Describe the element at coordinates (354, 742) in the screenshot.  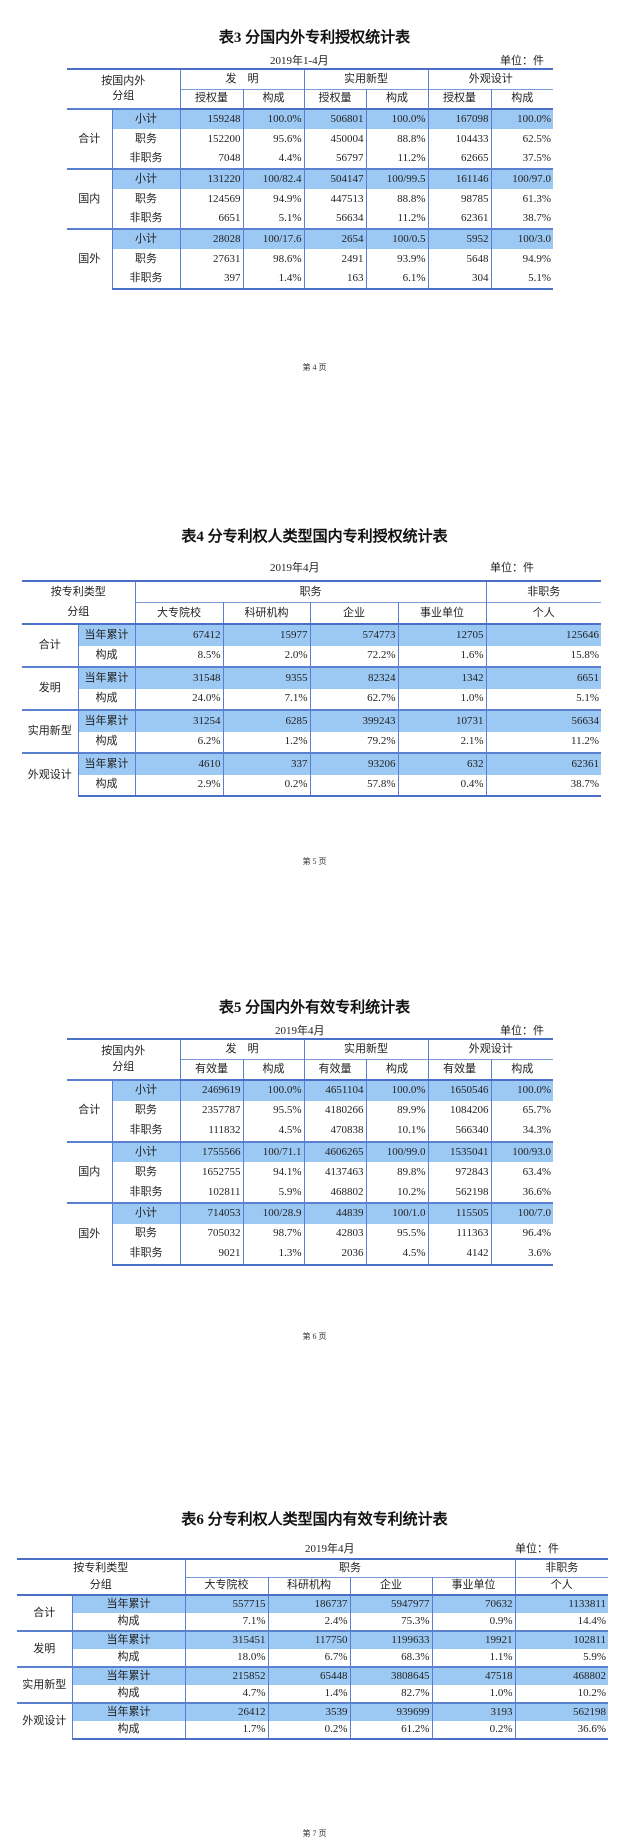
I see `value-cell: 79.2%` at that location.